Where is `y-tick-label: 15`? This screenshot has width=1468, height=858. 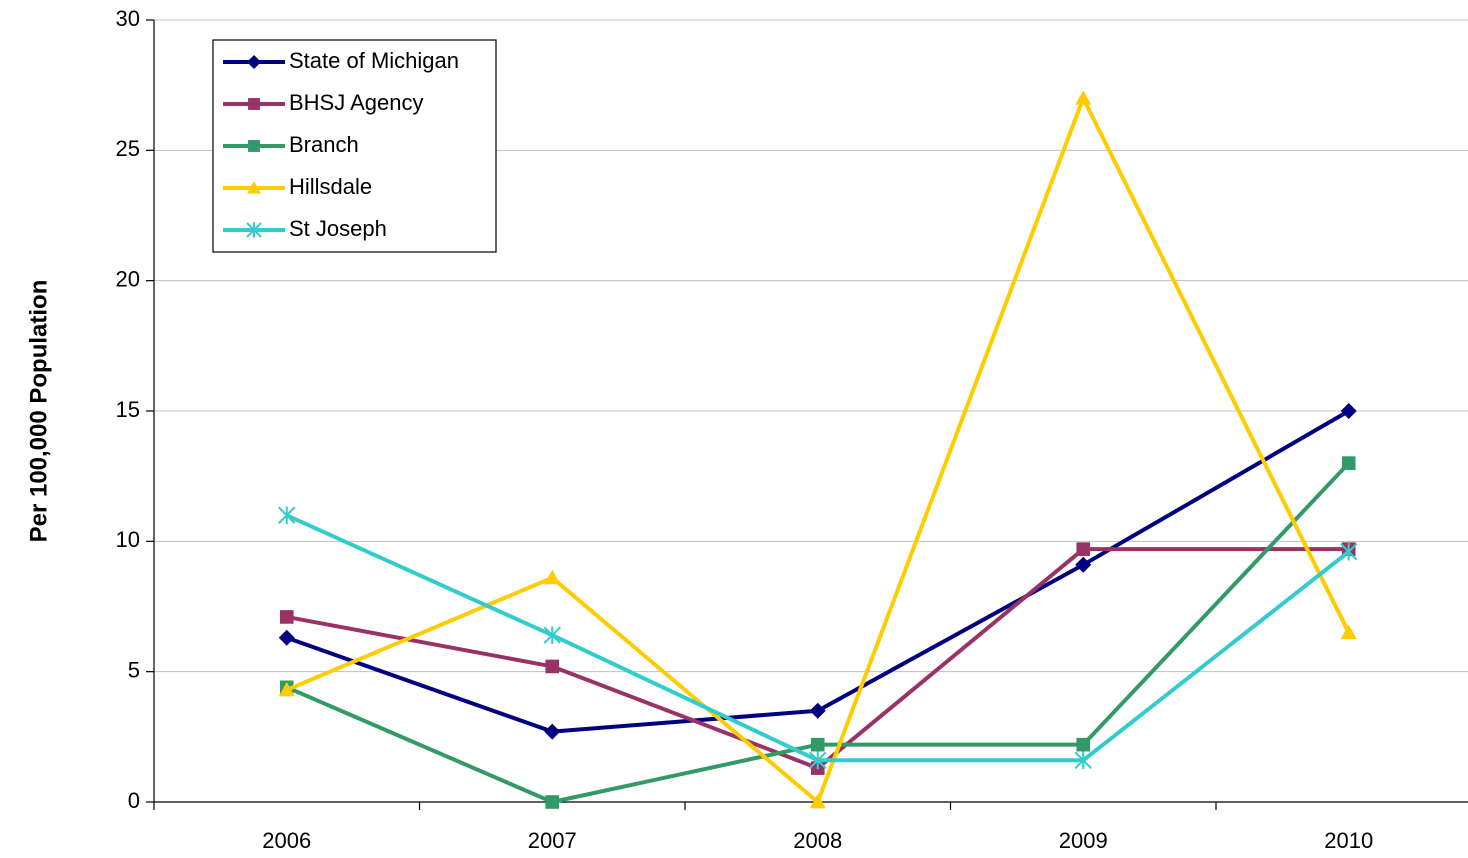
y-tick-label: 15 is located at coordinates (128, 409).